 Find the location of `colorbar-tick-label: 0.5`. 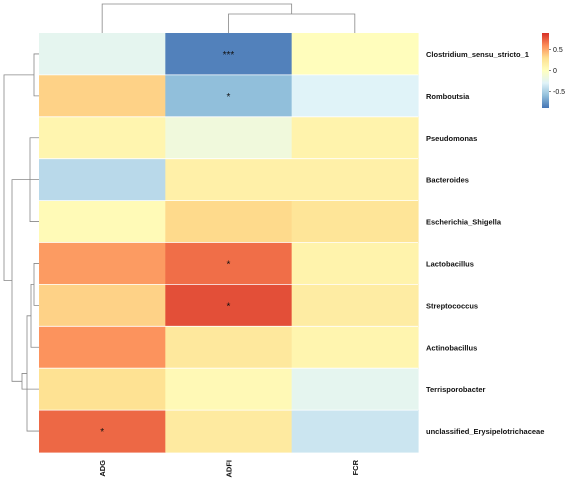

colorbar-tick-label: 0.5 is located at coordinates (558, 50).